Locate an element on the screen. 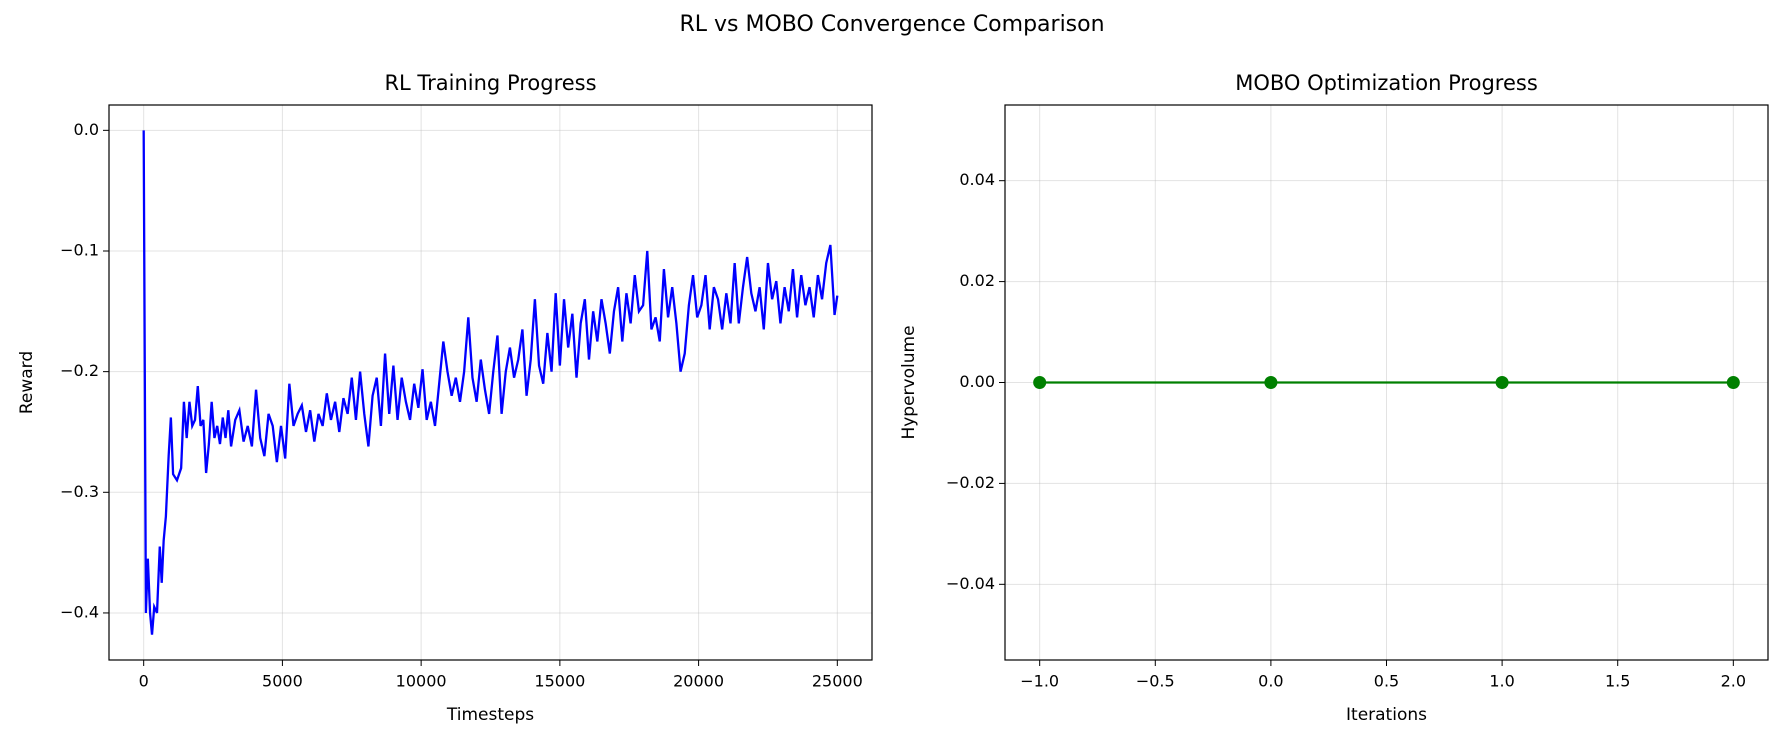  y-tick-label: −0.02 is located at coordinates (970, 482).